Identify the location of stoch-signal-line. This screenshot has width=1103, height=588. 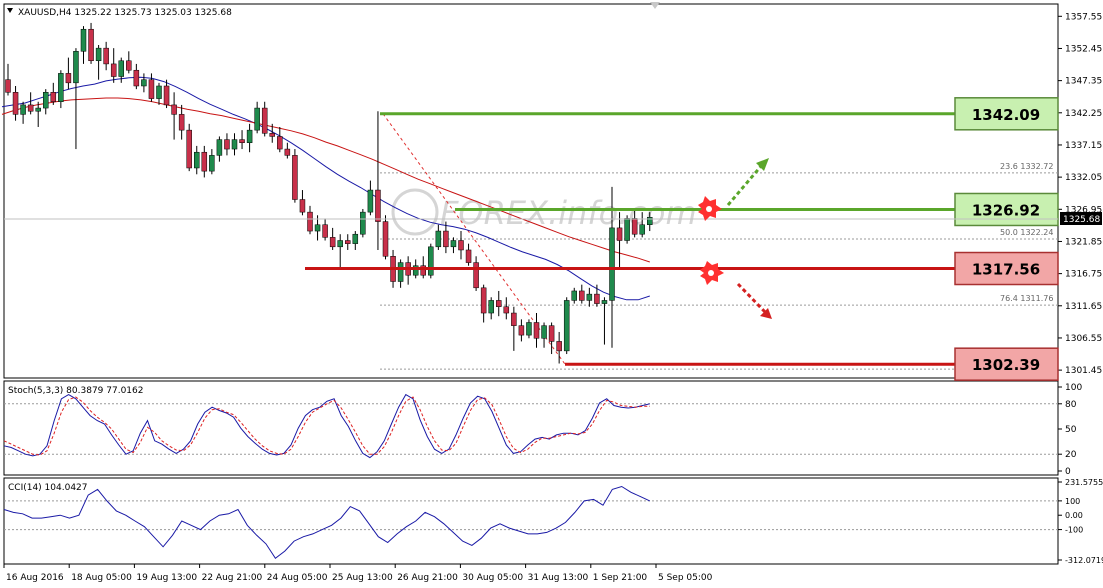
(326, 426).